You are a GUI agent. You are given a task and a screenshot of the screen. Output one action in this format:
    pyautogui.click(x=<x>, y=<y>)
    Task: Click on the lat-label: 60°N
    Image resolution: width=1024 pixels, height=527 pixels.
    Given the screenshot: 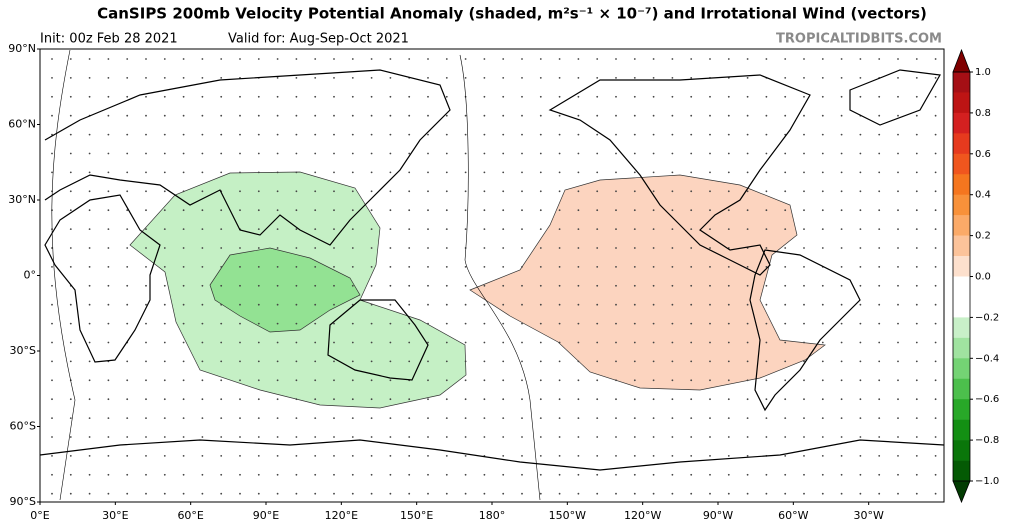 What is the action you would take?
    pyautogui.click(x=22, y=124)
    